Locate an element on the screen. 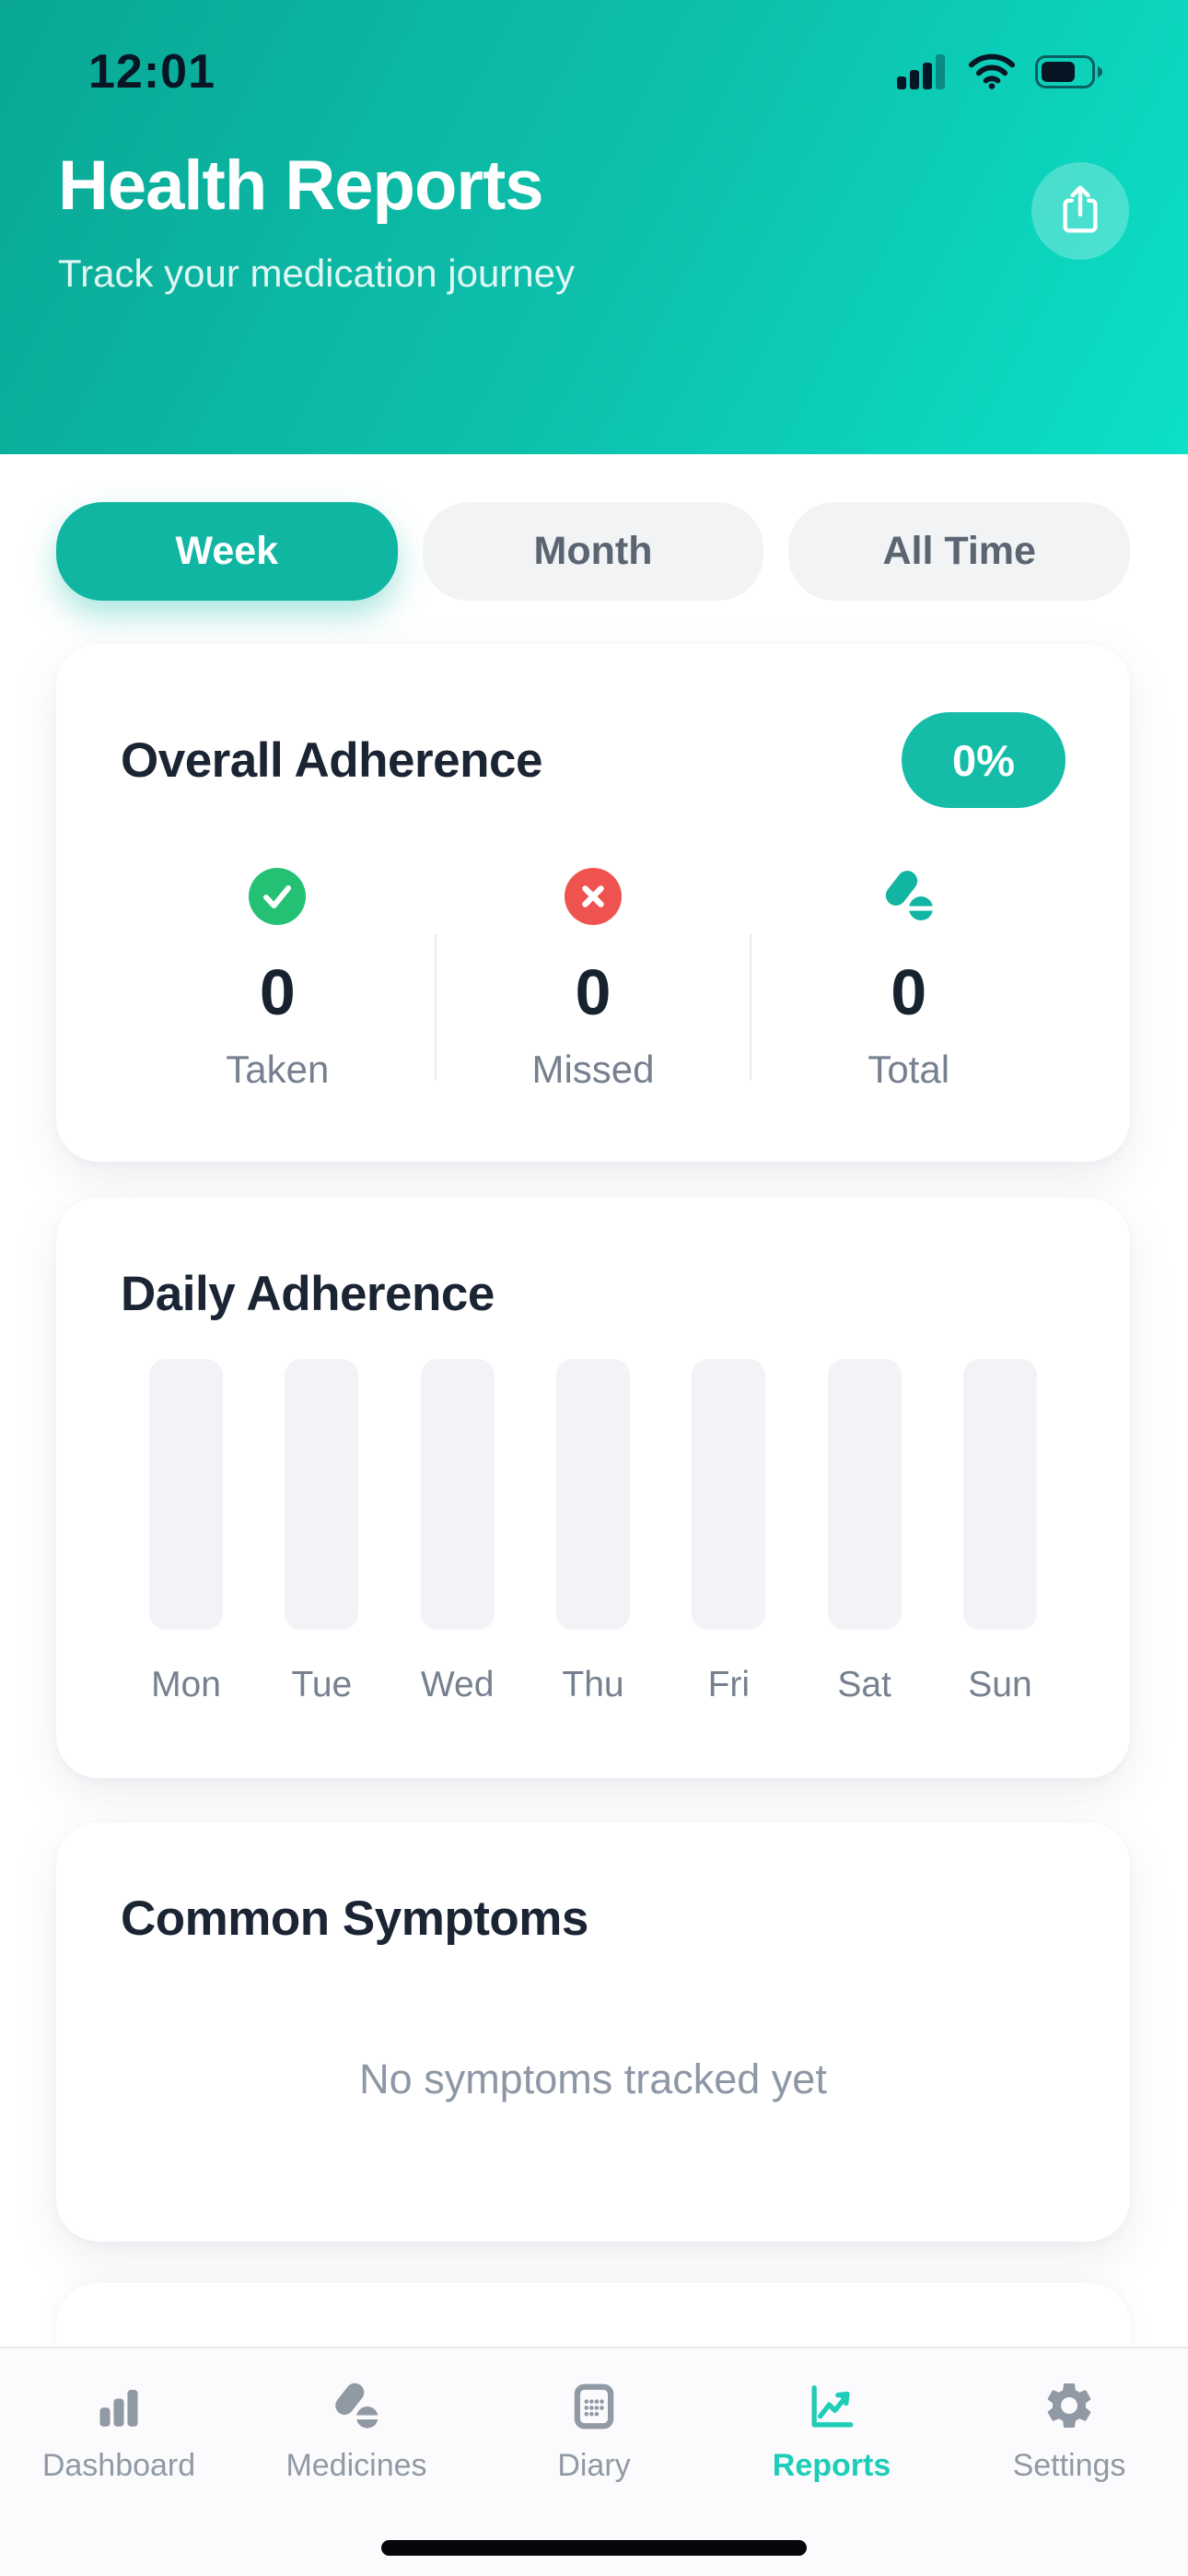 Image resolution: width=1188 pixels, height=2576 pixels. daily-adherence-chart: Mon Tue Wed Thu Fri Sat Sun is located at coordinates (593, 1532).